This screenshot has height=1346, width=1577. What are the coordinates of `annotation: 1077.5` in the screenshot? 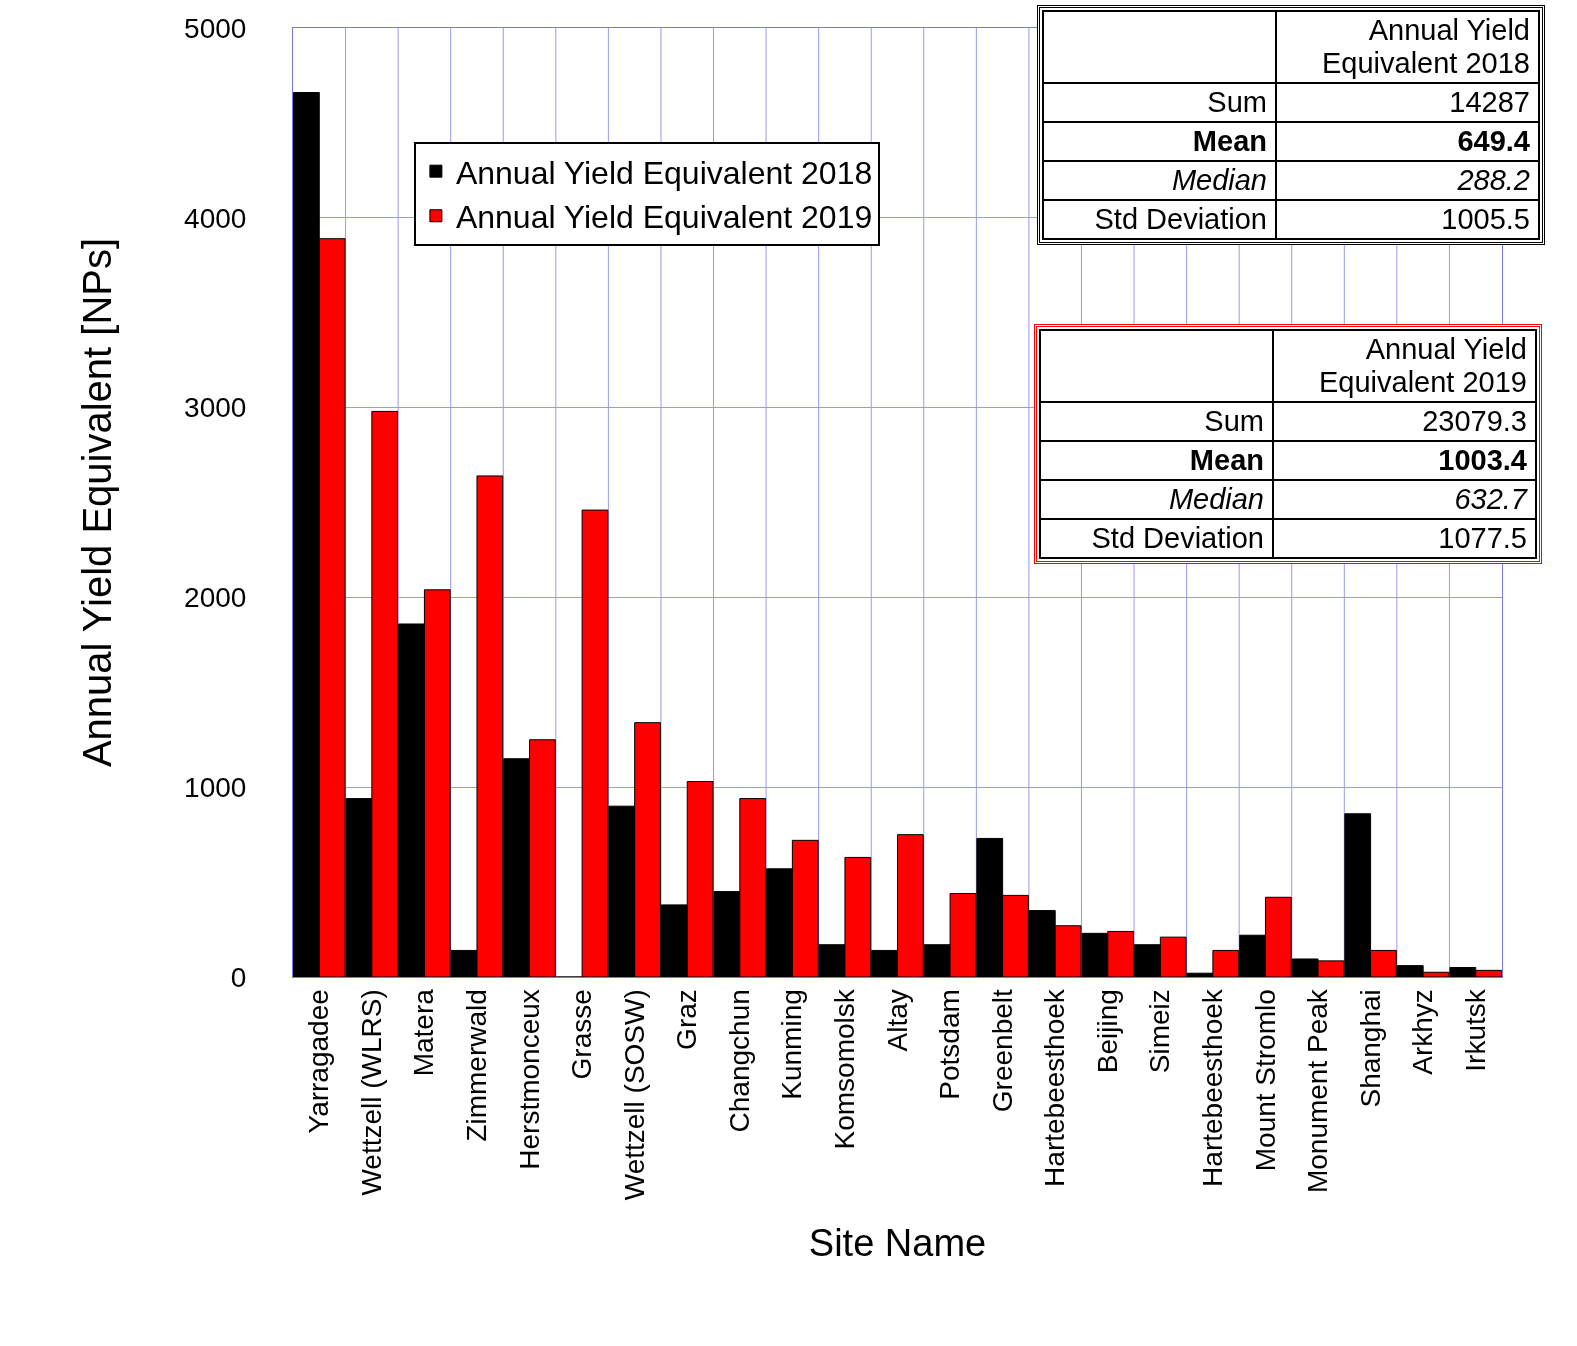 It's located at (1404, 538).